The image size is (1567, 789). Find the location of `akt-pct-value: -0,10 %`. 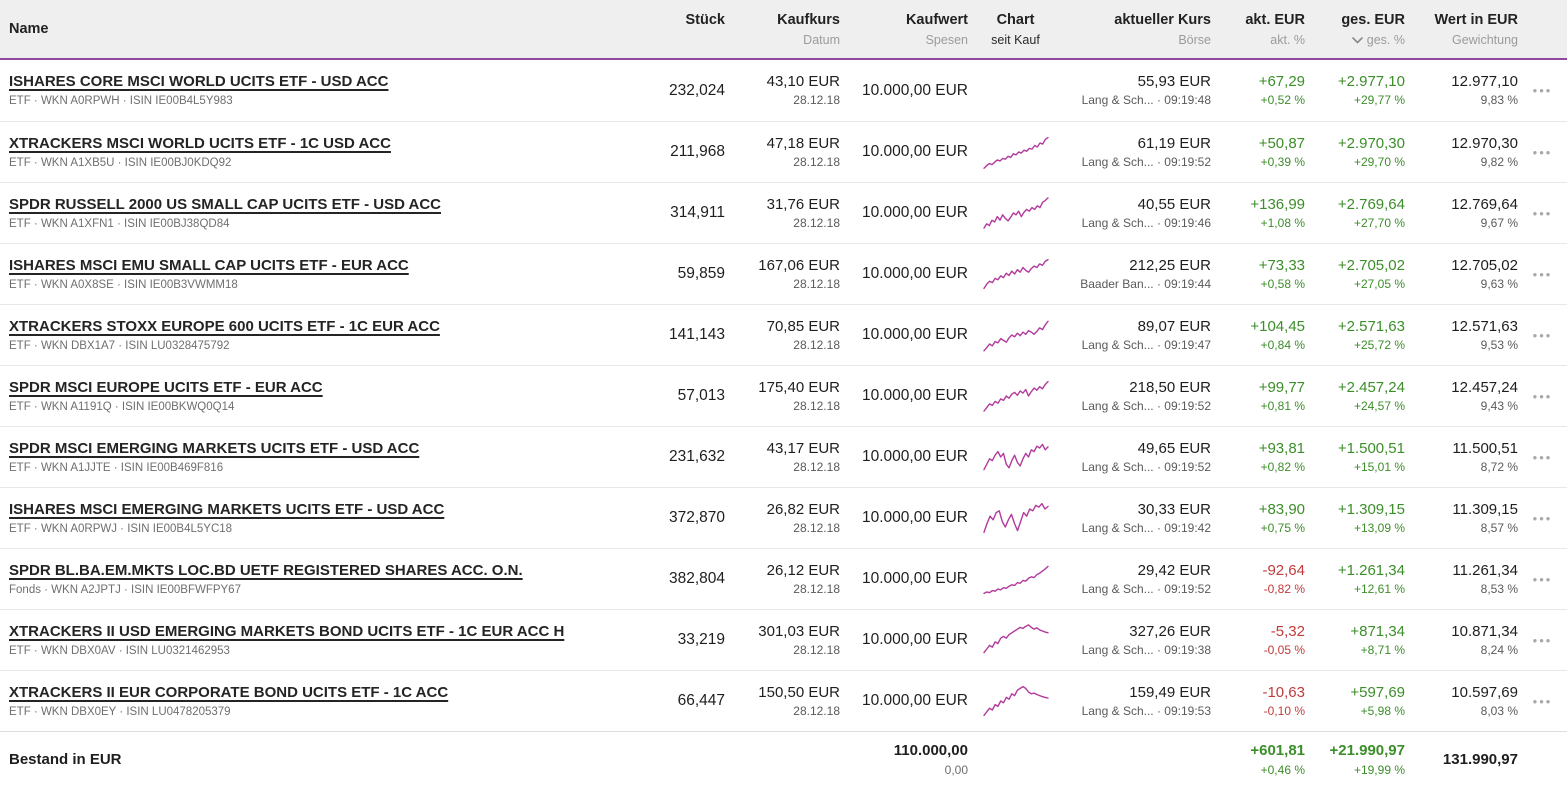

akt-pct-value: -0,10 % is located at coordinates (1284, 710).